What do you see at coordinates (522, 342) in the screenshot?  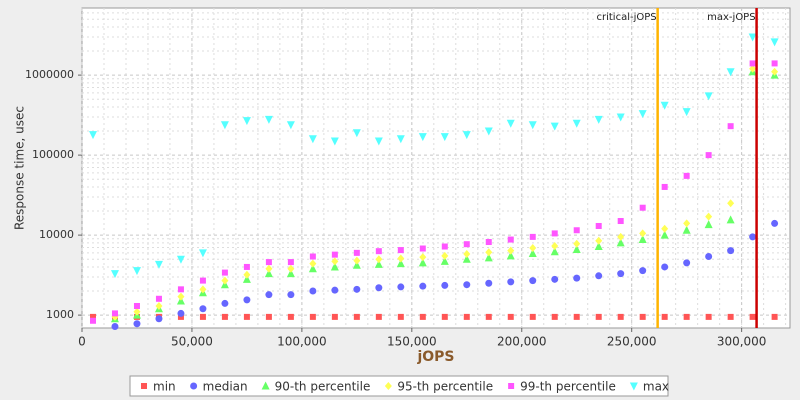 I see `x-tick-label: 200,000` at bounding box center [522, 342].